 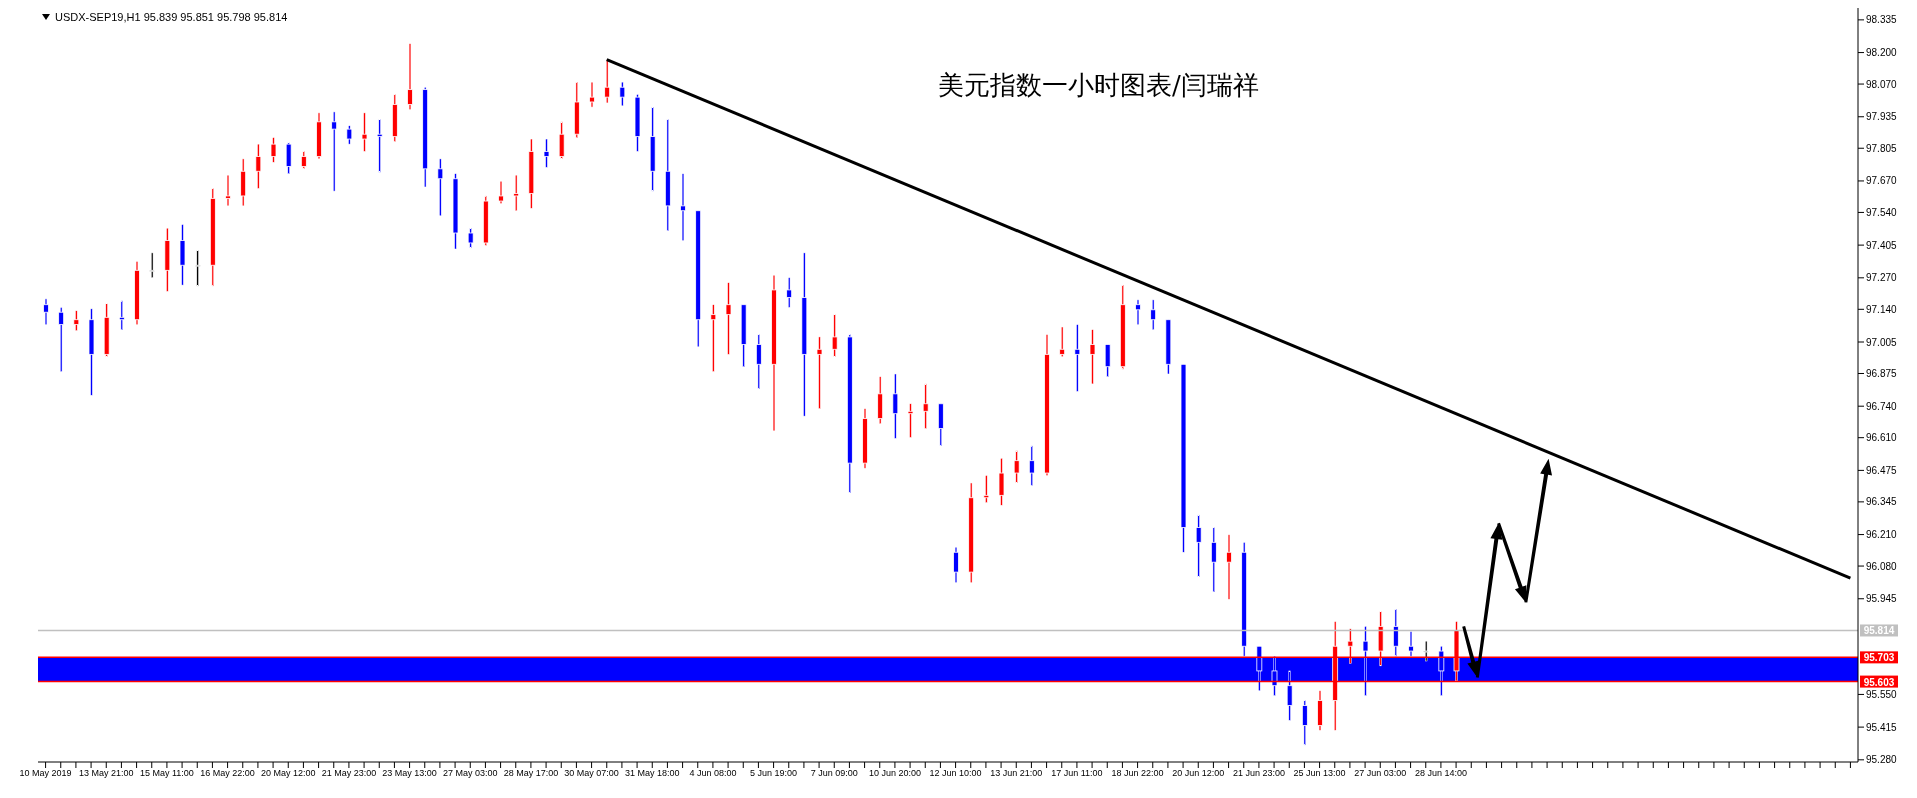 What do you see at coordinates (1882, 566) in the screenshot?
I see `y-tick-label: 96.080` at bounding box center [1882, 566].